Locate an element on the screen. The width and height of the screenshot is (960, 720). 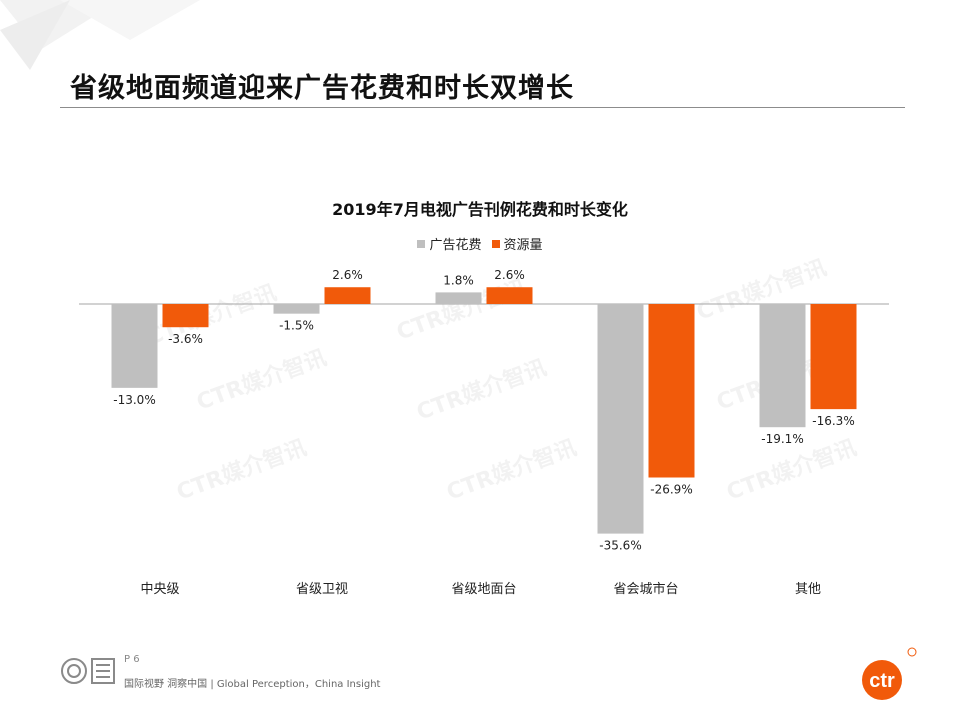
legend-swatch-spend is located at coordinates (421, 243).